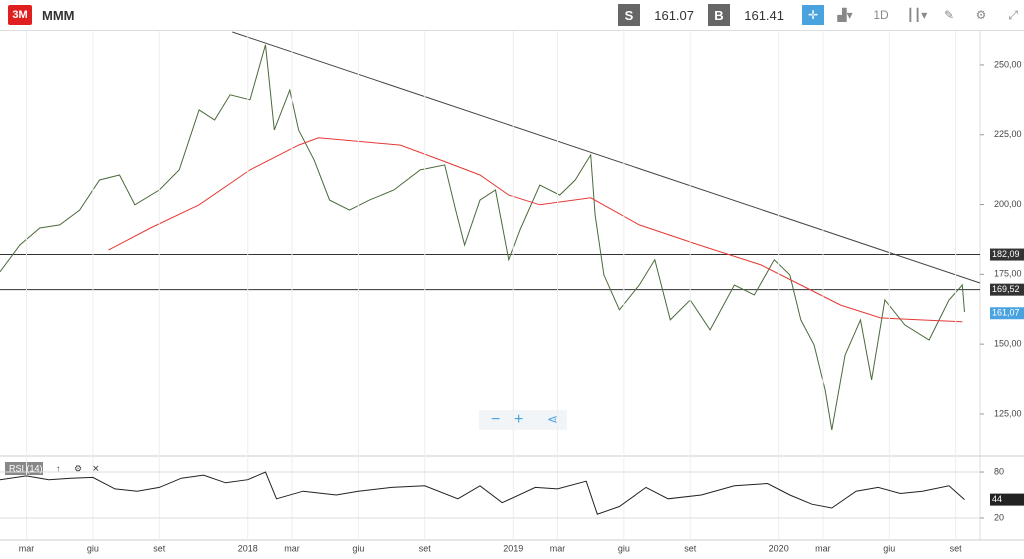  I want to click on last-label: 44, so click(997, 499).